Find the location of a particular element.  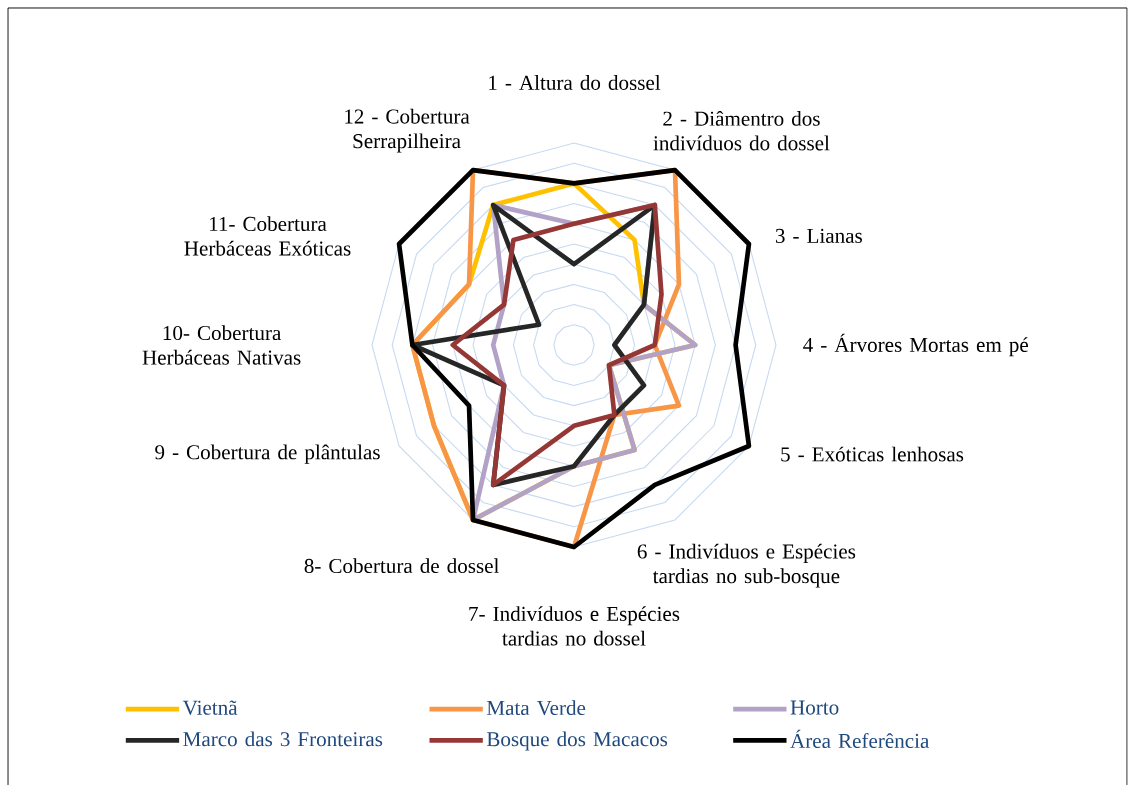

spoke-label: 10- Cobertura Herbáceas Nativas is located at coordinates (221, 345).